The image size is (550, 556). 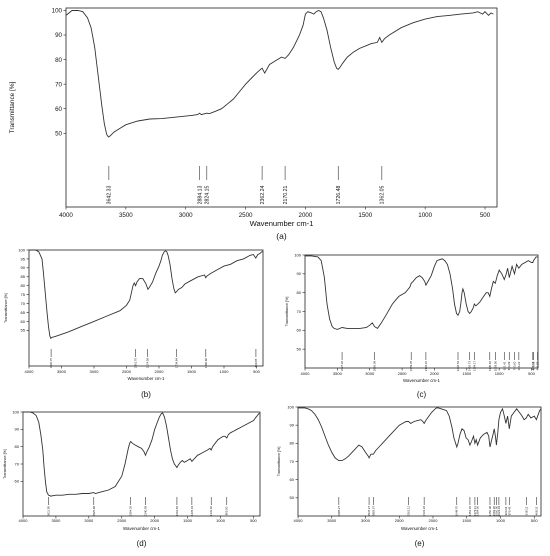 What do you see at coordinates (94, 511) in the screenshot?
I see `peak-label: 2925.98` at bounding box center [94, 511].